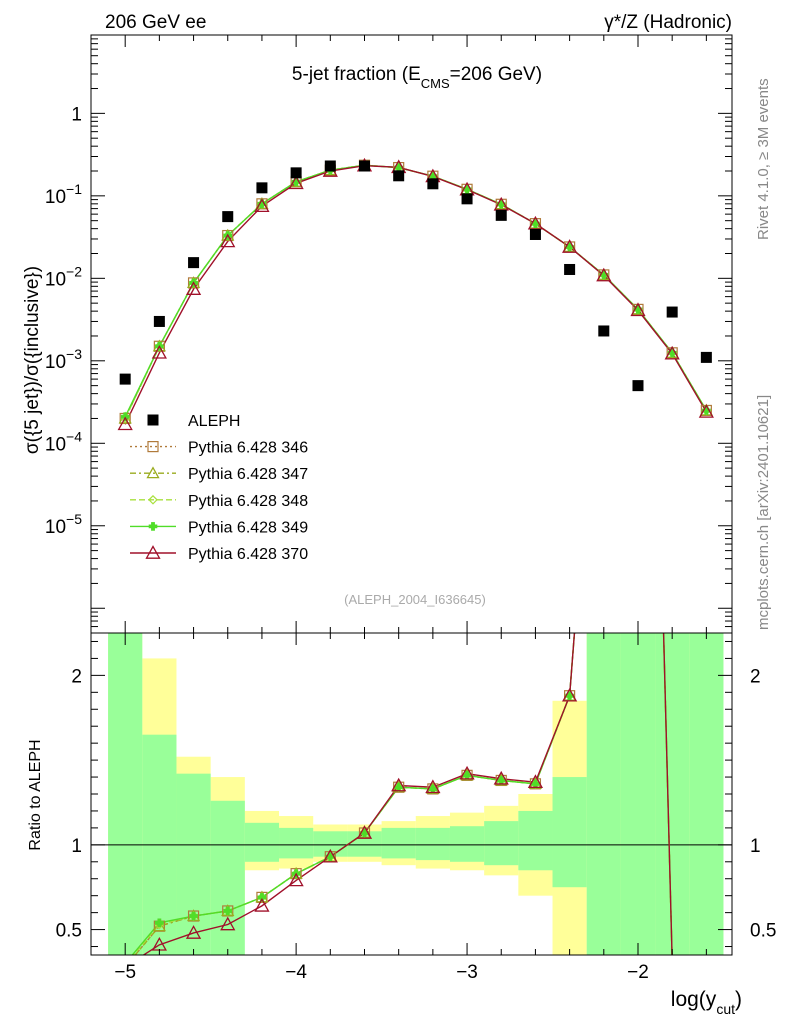  Describe the element at coordinates (248, 448) in the screenshot. I see `legend-label-1: Pythia 6.428 346` at that location.